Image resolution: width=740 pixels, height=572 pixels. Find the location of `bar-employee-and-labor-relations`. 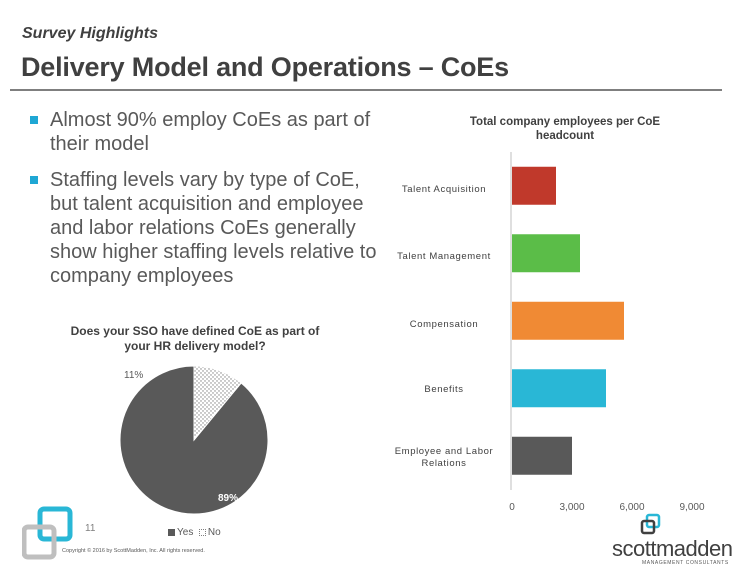

bar-employee-and-labor-relations is located at coordinates (542, 455).